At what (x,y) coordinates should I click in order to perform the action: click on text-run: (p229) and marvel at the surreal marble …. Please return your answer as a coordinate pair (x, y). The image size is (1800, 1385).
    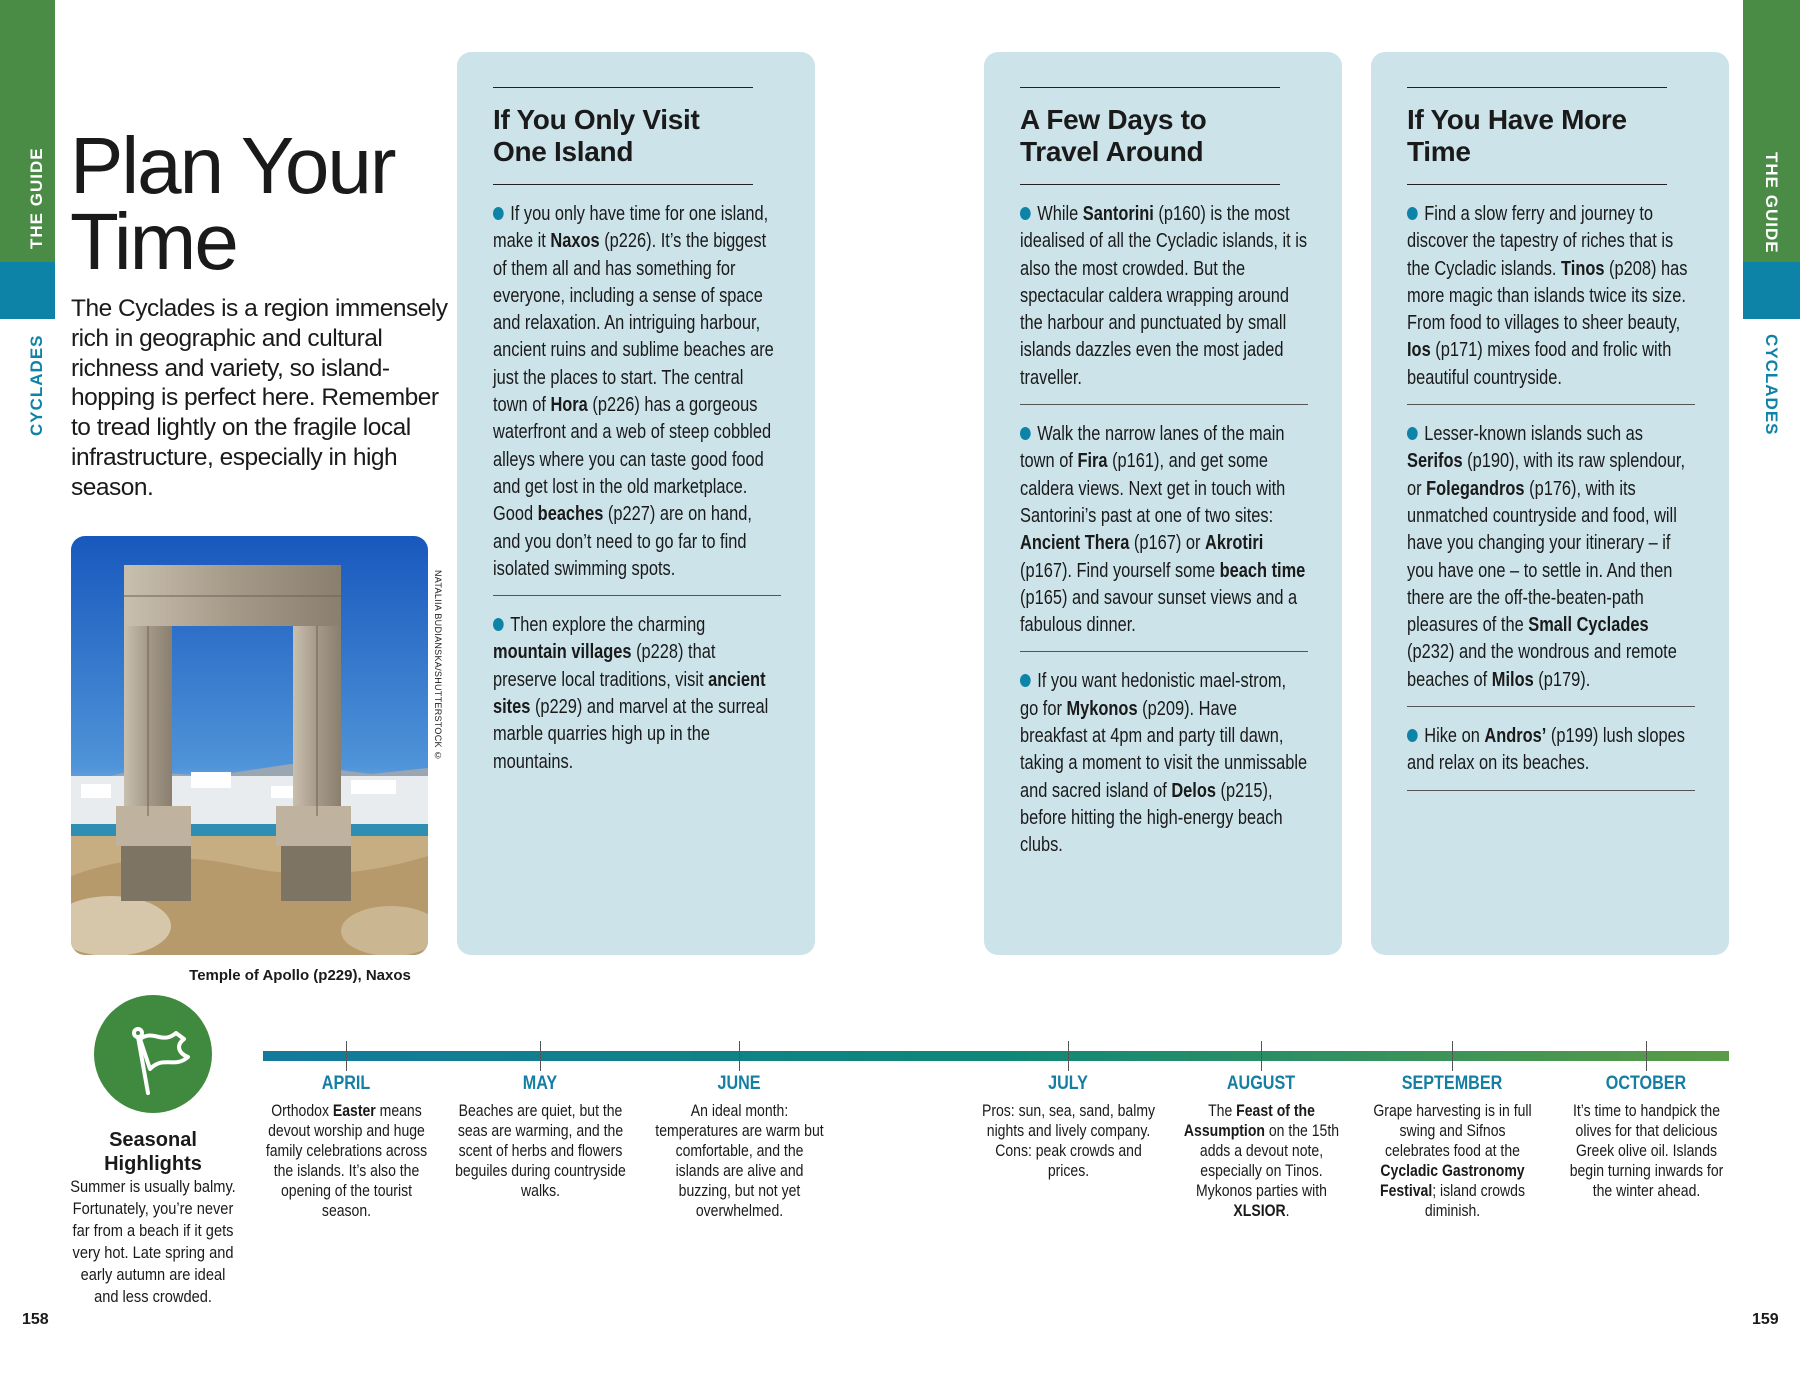
    Looking at the image, I should click on (631, 734).